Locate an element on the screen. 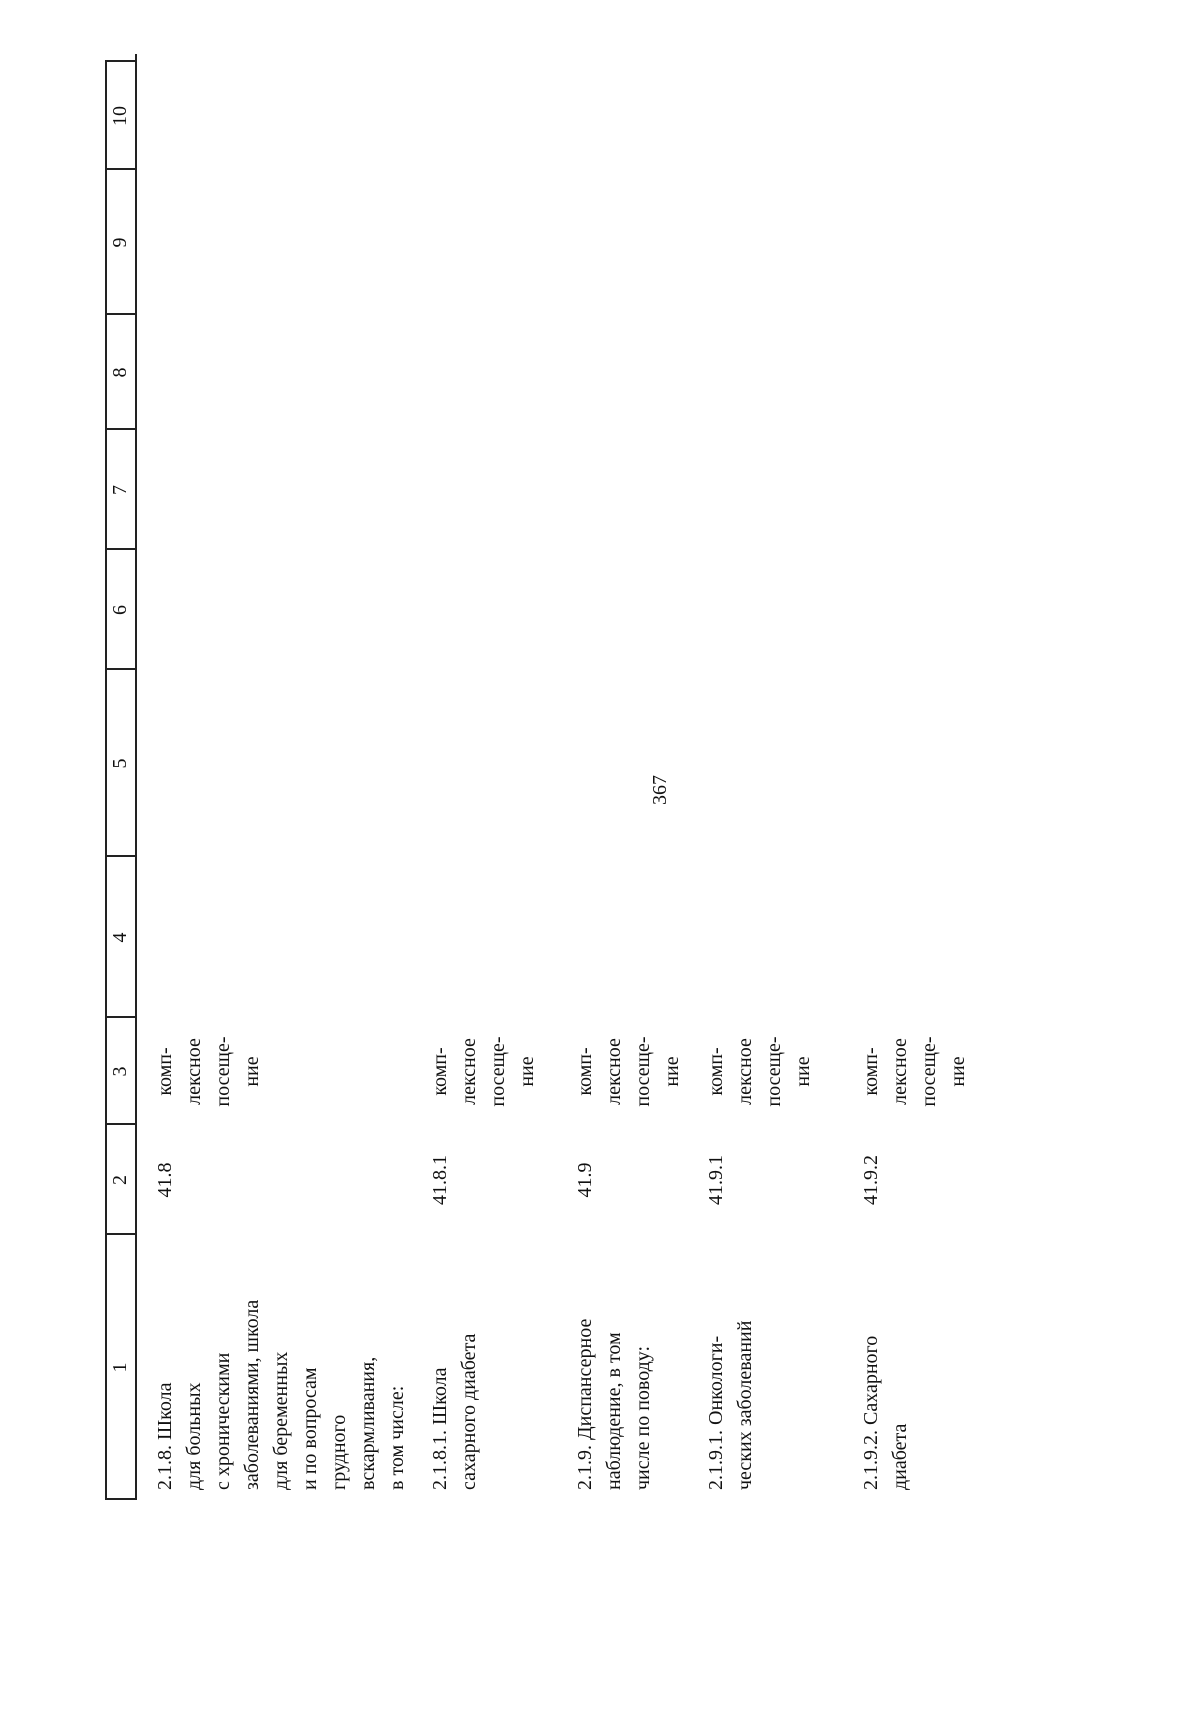 This screenshot has height=1716, width=1200. row-name: 2.1.9.1. Онкологи- ческих заболеваний is located at coordinates (730, 1405).